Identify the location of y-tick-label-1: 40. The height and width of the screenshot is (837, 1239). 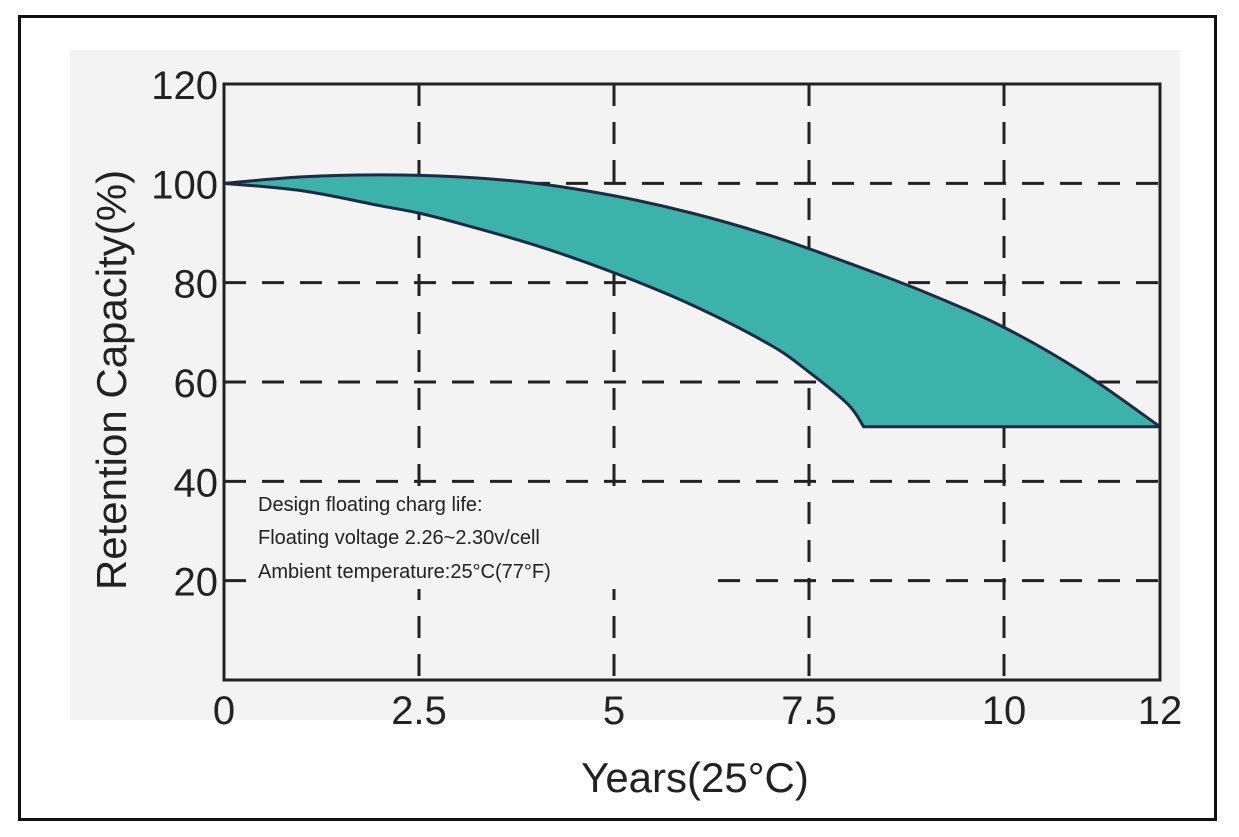
(196, 483).